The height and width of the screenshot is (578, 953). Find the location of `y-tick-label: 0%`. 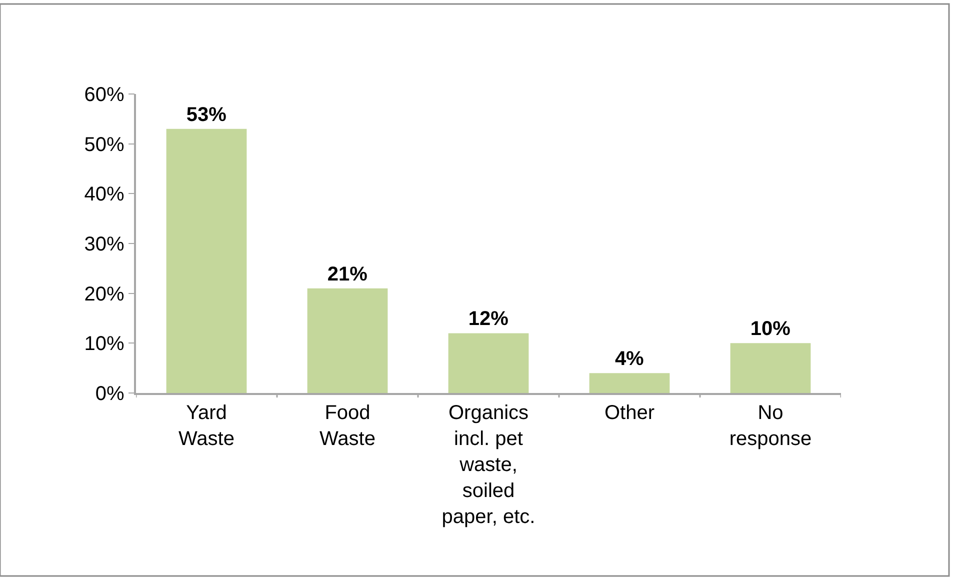

y-tick-label: 0% is located at coordinates (109, 394).